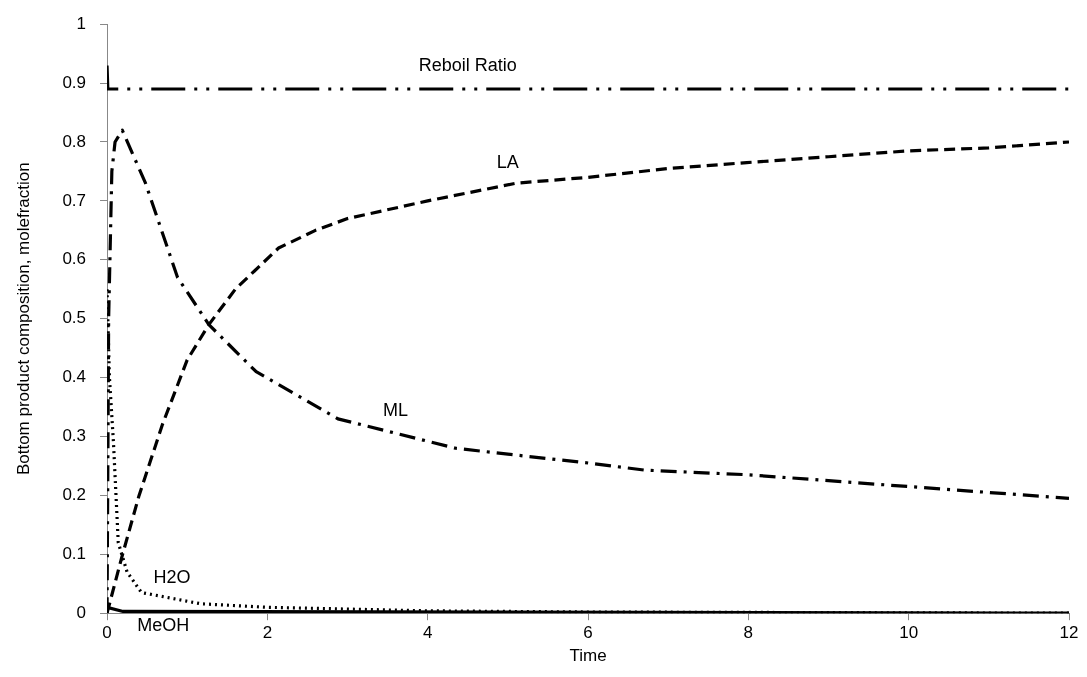 The width and height of the screenshot is (1087, 677). What do you see at coordinates (74, 82) in the screenshot?
I see `y-tick-label: 0.9` at bounding box center [74, 82].